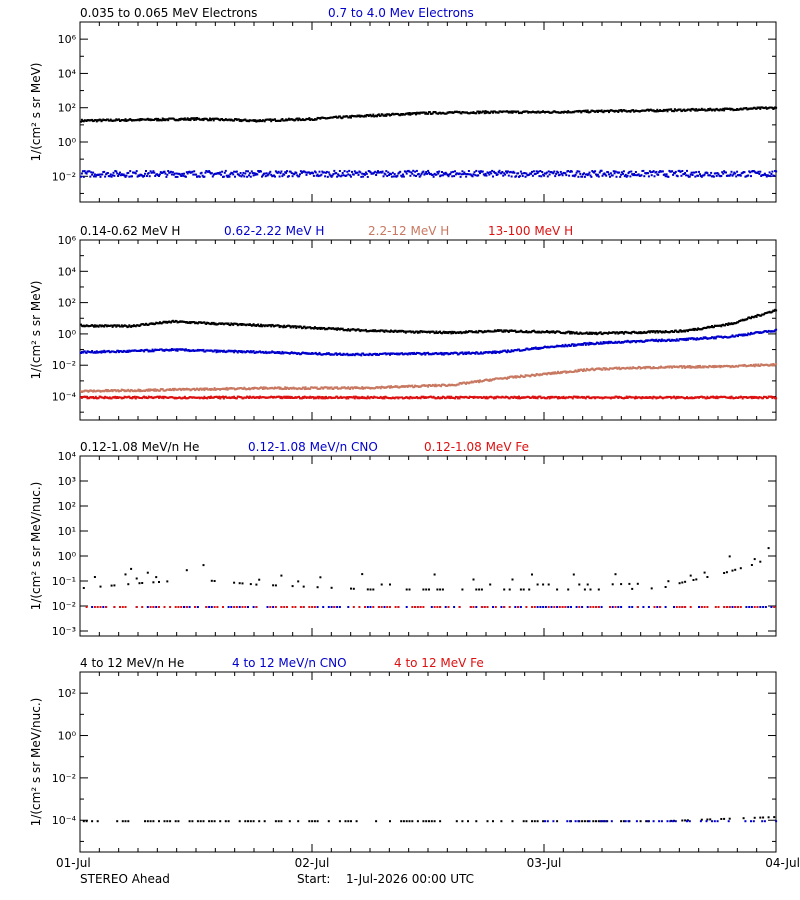 The image size is (800, 900). Describe the element at coordinates (36, 112) in the screenshot. I see `y-axis-label: 1/(cm² s sr MeV)` at that location.